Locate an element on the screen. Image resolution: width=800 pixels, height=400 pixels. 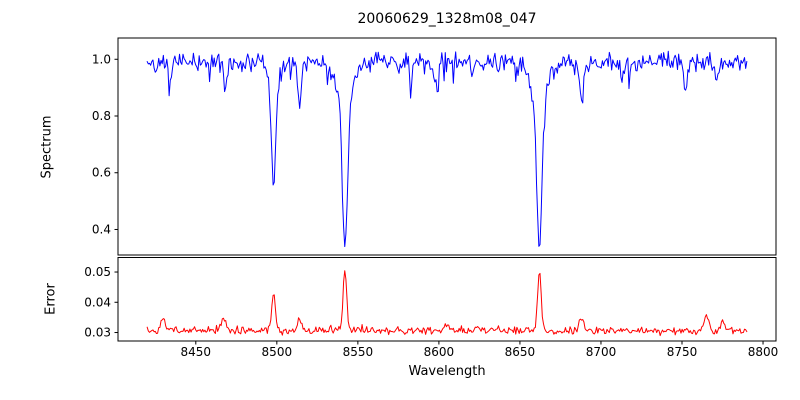
y-tick-label: 0.6 is located at coordinates (101, 173).